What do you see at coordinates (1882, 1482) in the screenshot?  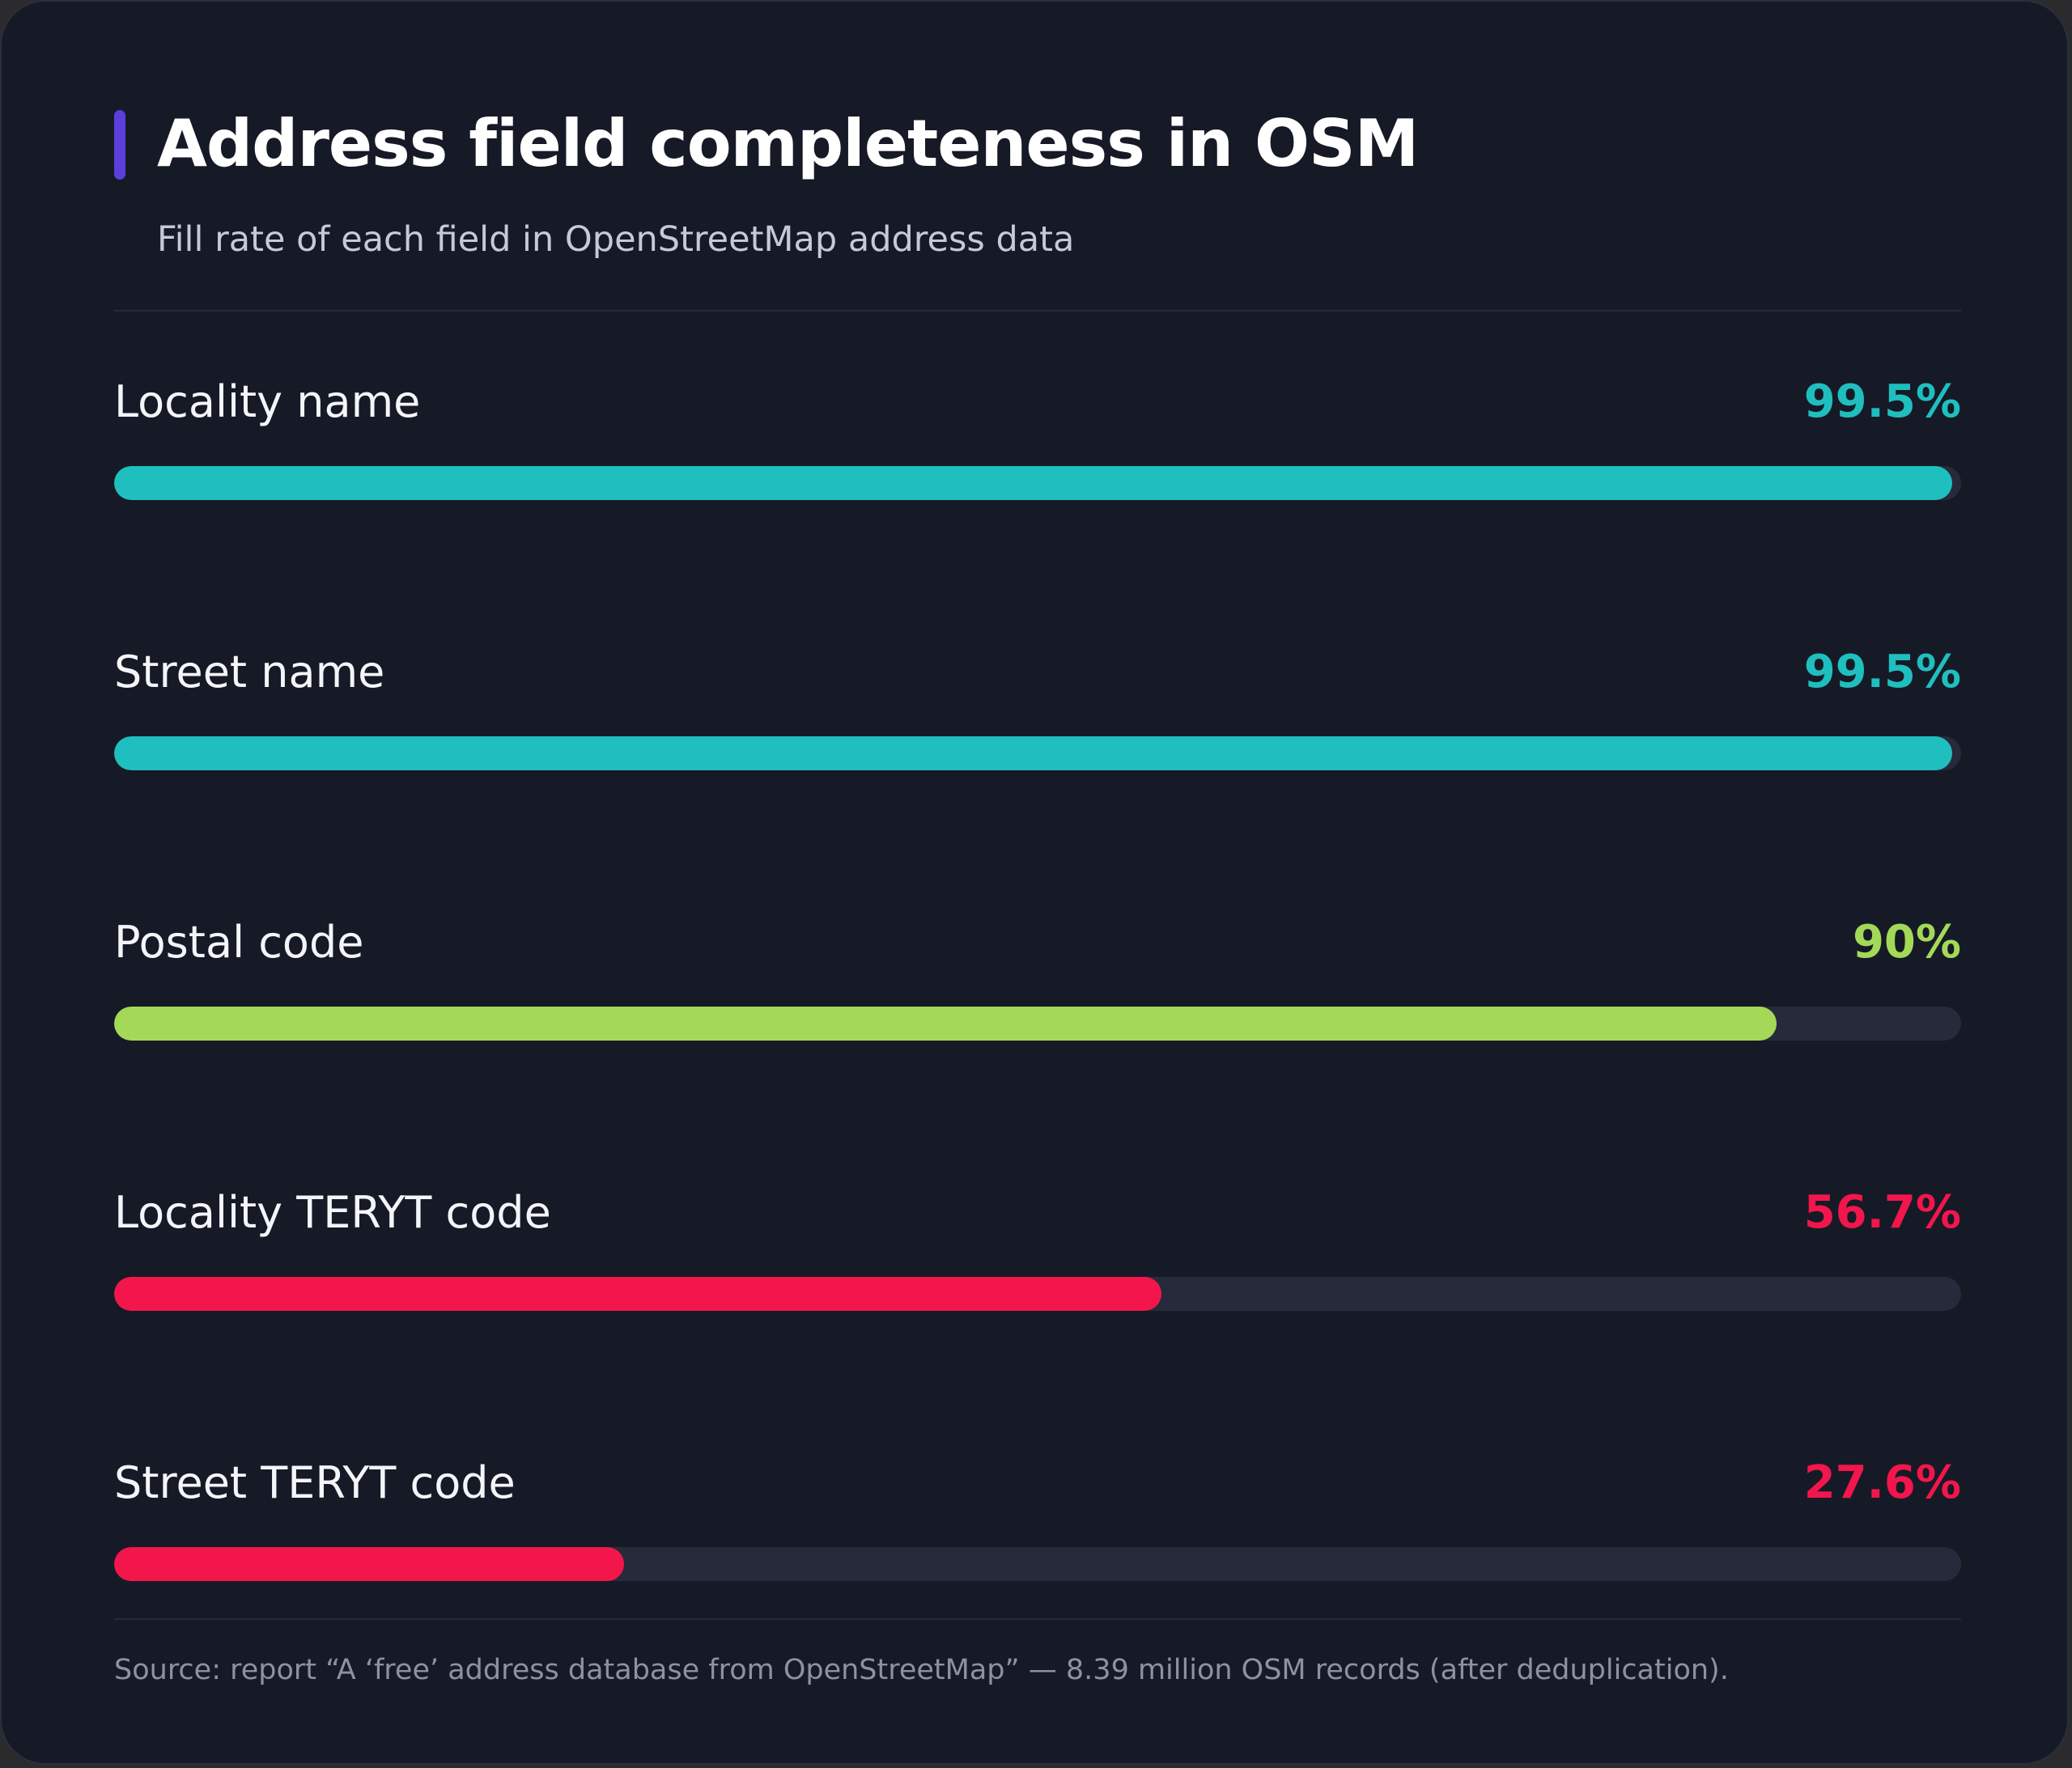 I see `value-label: 27.6%` at bounding box center [1882, 1482].